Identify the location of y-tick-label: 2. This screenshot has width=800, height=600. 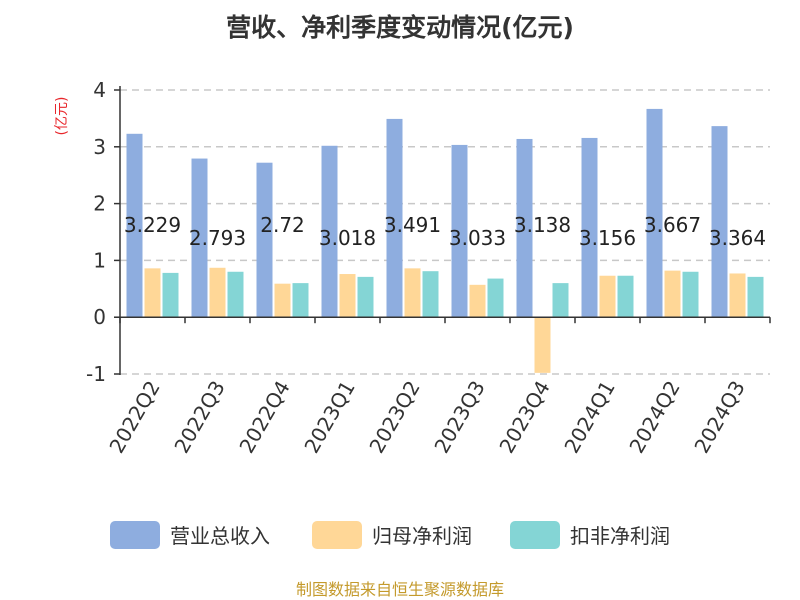
(99, 204).